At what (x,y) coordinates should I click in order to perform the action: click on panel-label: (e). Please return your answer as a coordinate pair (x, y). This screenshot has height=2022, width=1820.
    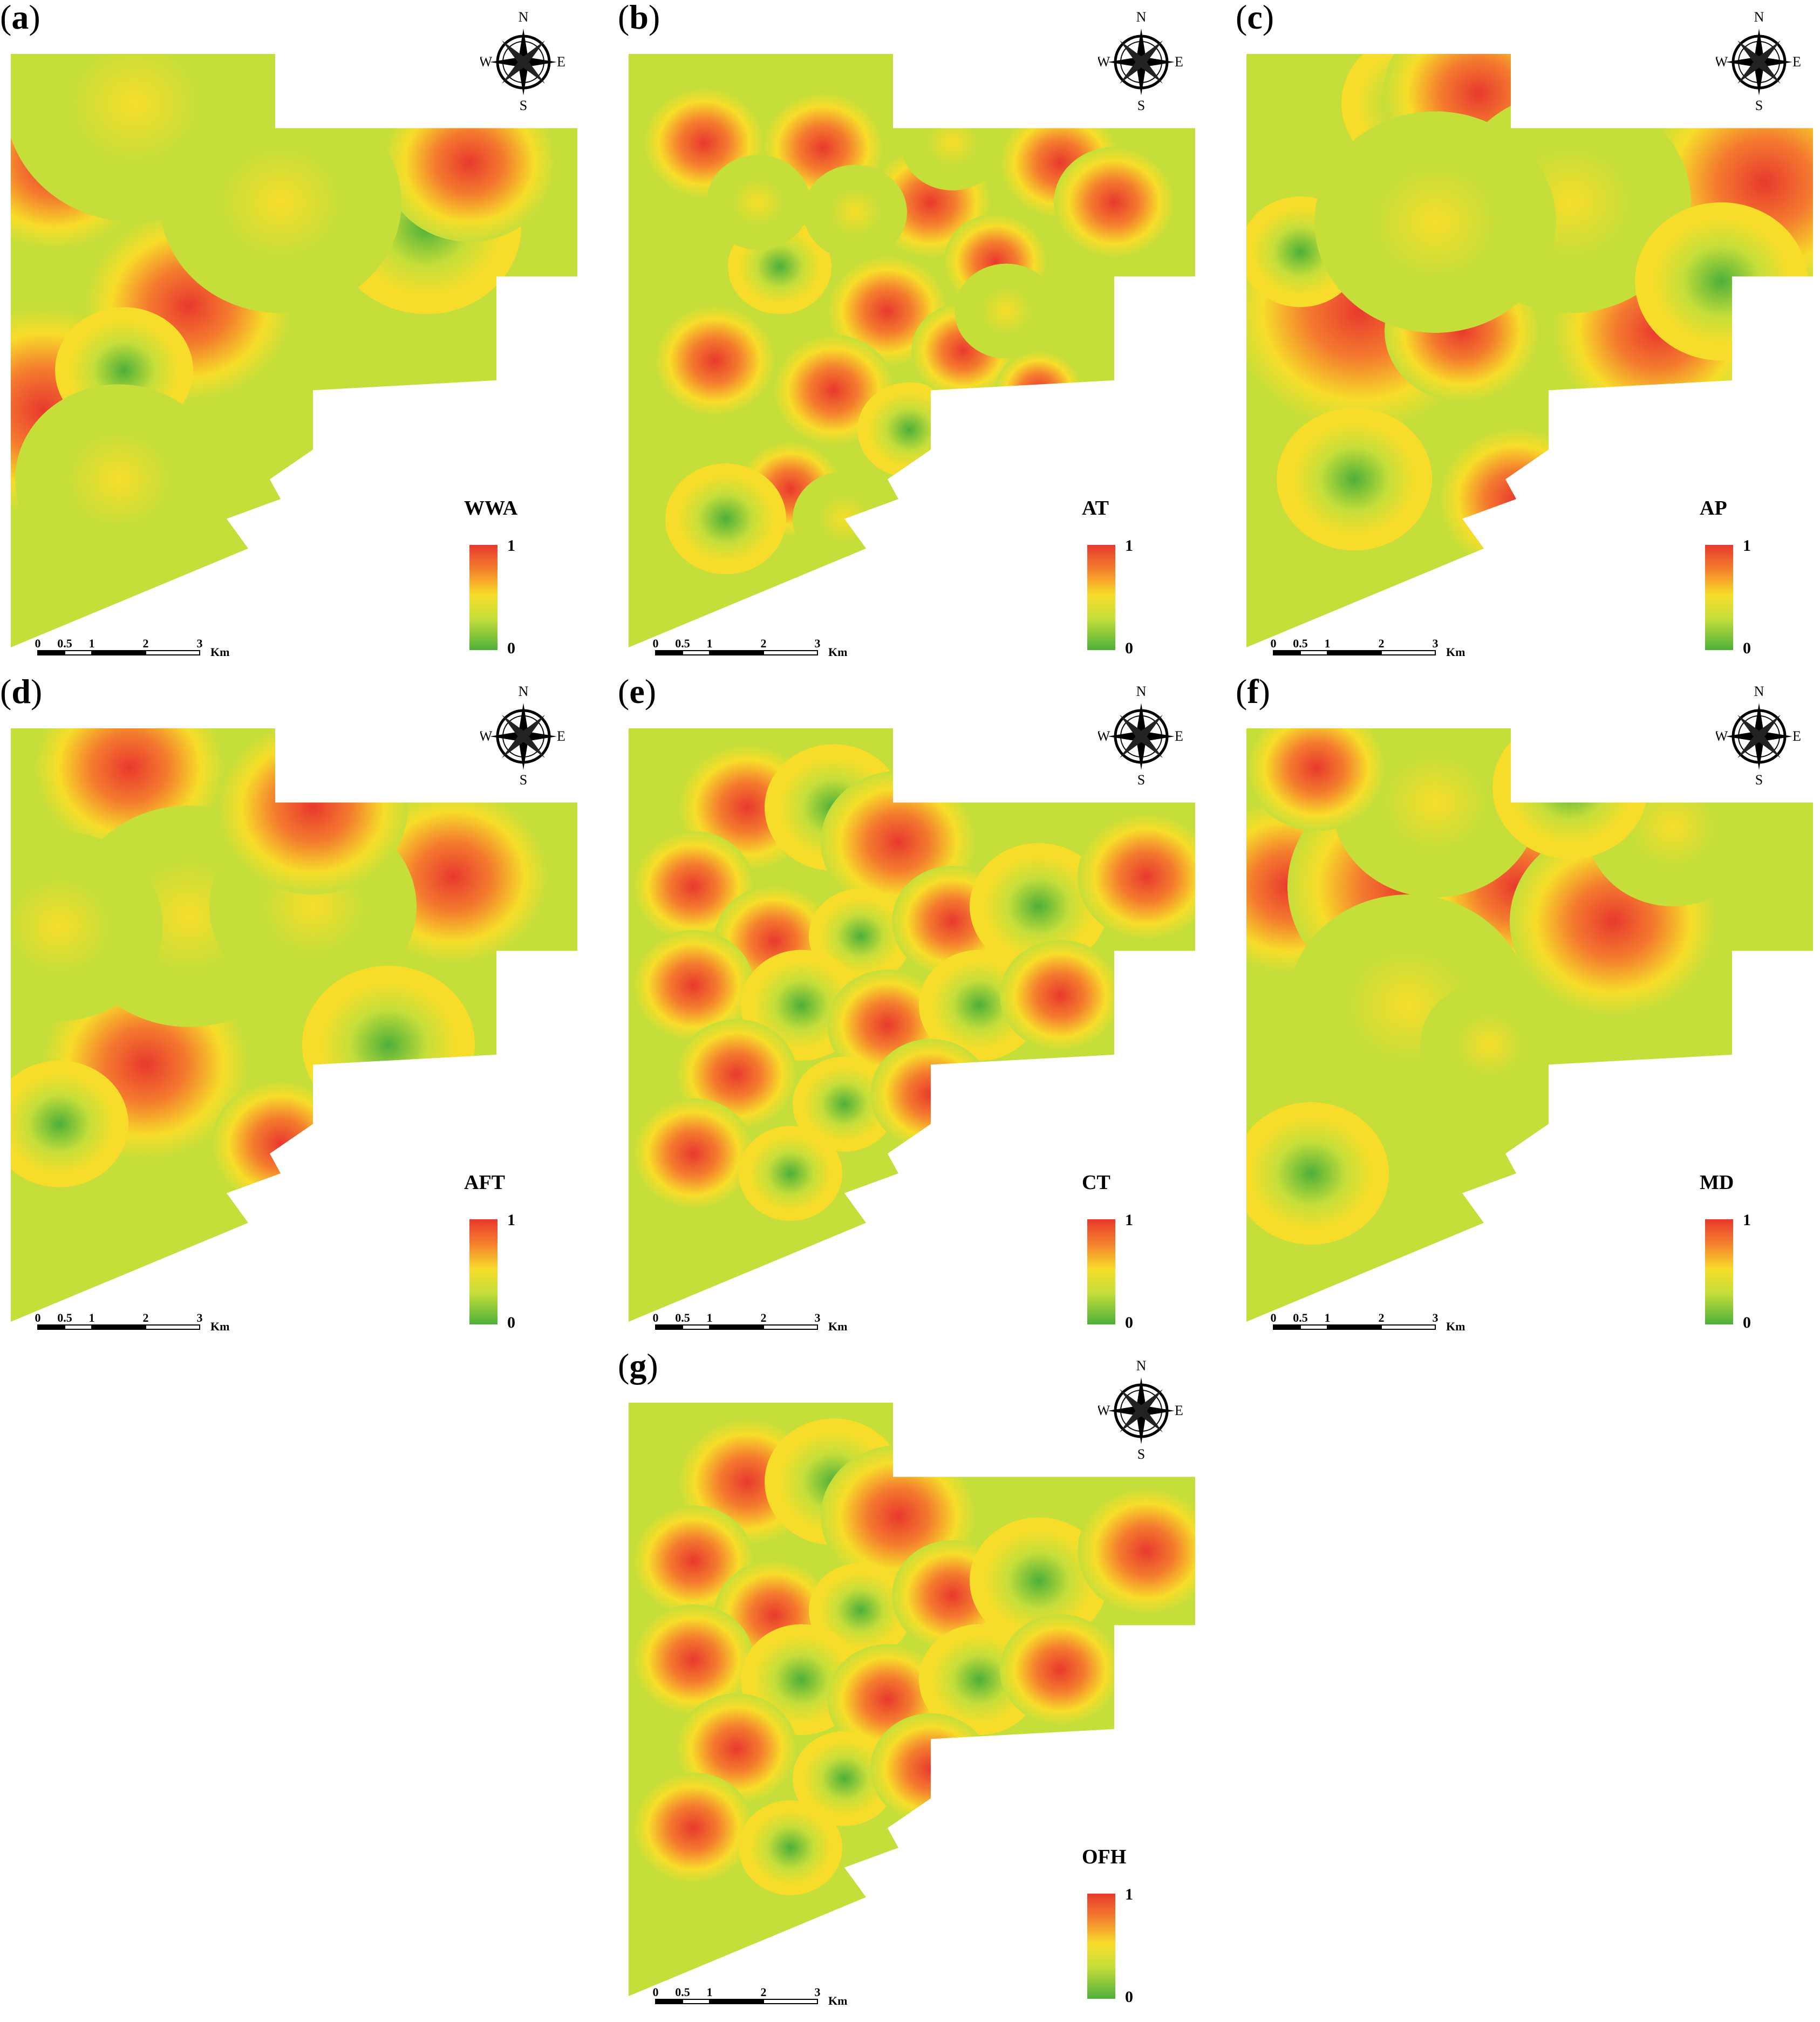
    Looking at the image, I should click on (637, 691).